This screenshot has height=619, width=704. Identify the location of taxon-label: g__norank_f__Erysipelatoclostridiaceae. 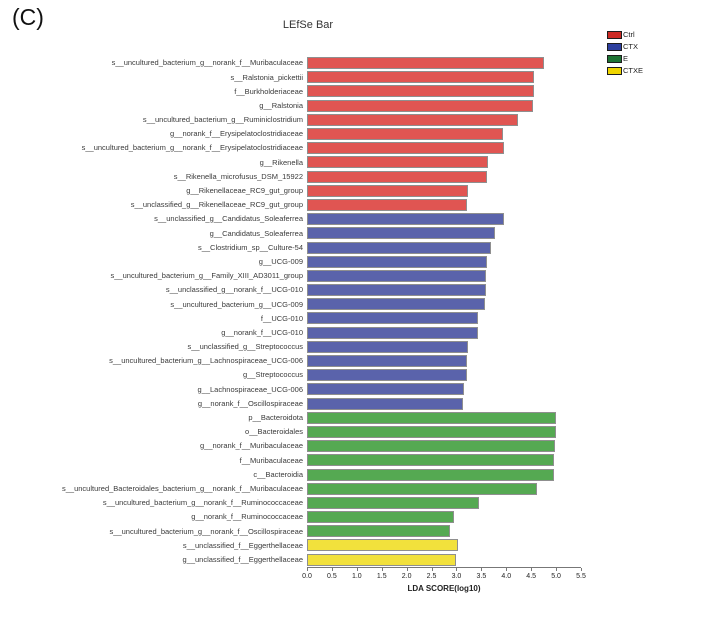
(236, 134).